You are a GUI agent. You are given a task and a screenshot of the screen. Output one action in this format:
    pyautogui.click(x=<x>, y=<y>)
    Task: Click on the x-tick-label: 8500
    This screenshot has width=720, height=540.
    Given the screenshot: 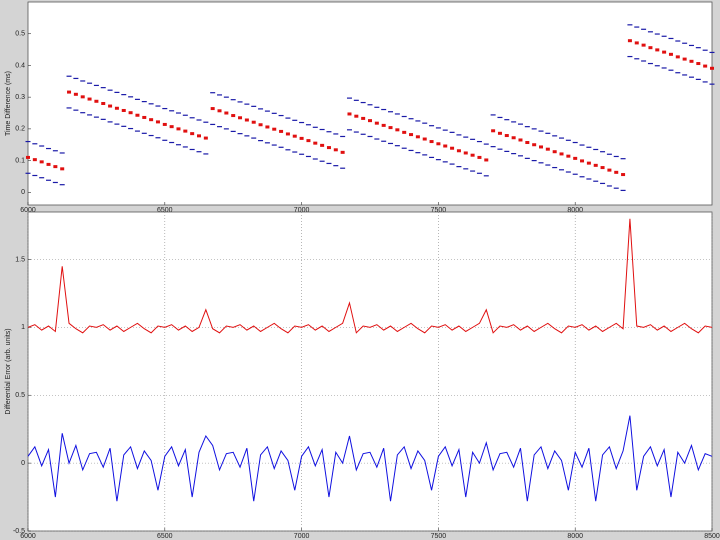 What is the action you would take?
    pyautogui.click(x=712, y=536)
    